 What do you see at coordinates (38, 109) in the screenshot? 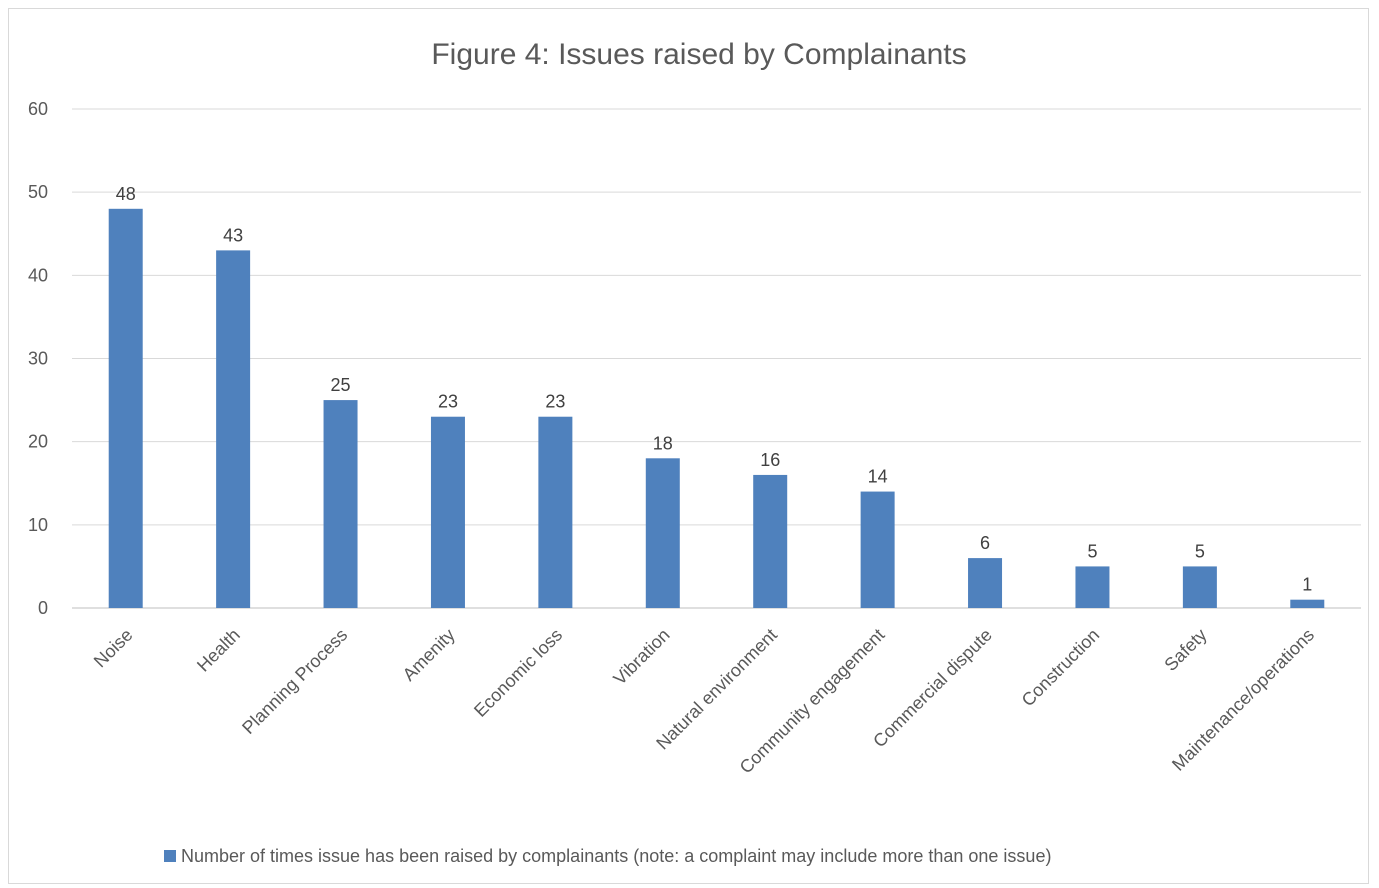
I see `y-tick-label: 60` at bounding box center [38, 109].